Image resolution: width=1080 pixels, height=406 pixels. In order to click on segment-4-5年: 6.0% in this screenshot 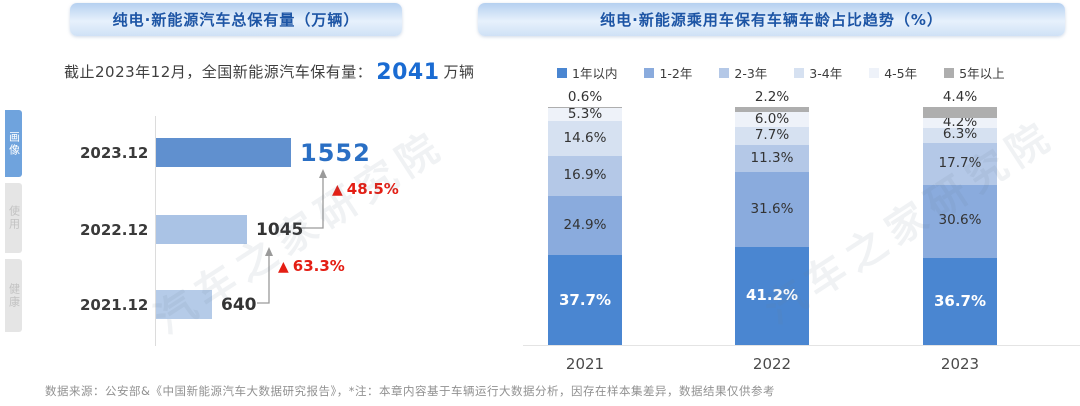, I will do `click(772, 118)`.